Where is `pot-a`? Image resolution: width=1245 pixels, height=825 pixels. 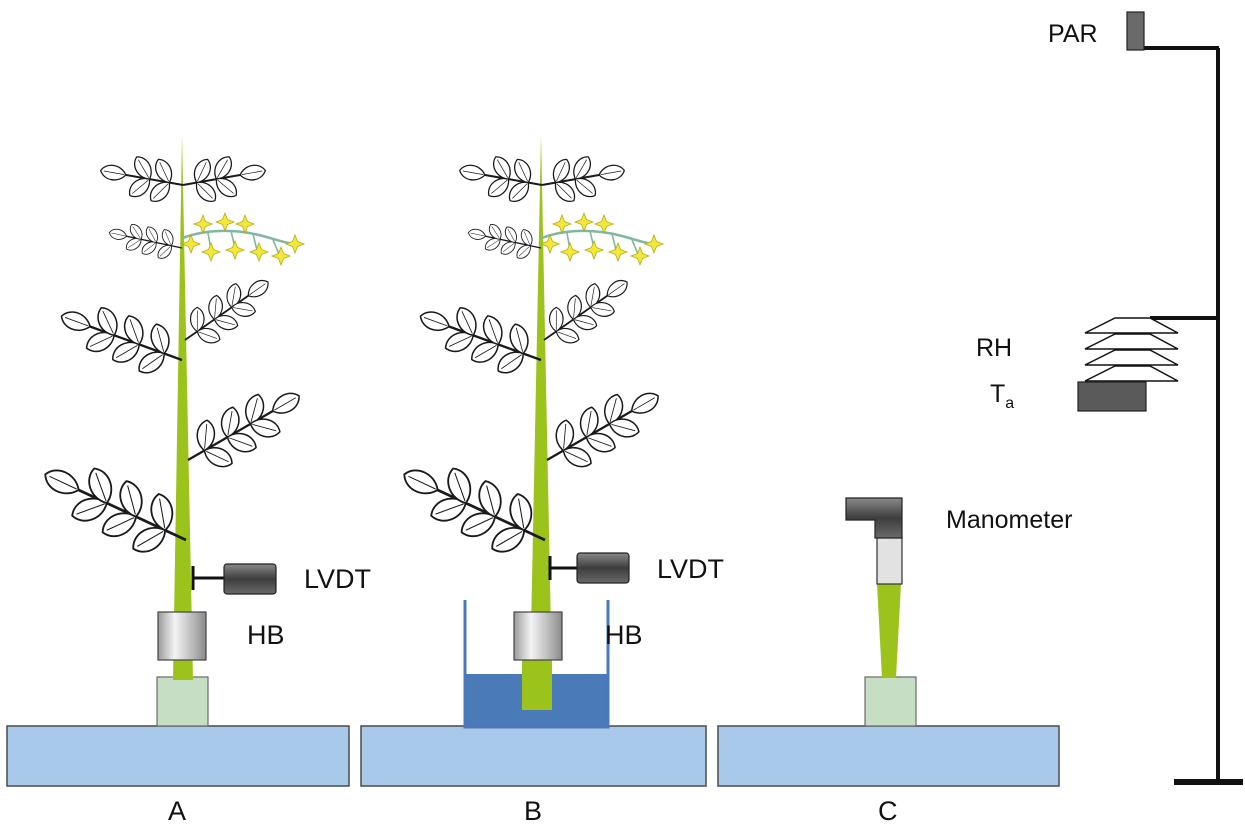 pot-a is located at coordinates (182, 701).